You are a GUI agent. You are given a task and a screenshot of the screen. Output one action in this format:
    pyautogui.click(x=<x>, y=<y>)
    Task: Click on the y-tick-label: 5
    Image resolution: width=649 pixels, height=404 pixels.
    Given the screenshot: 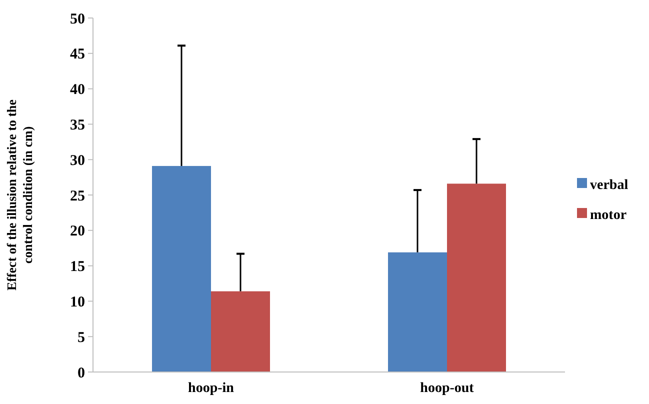 What is the action you would take?
    pyautogui.click(x=81, y=338)
    